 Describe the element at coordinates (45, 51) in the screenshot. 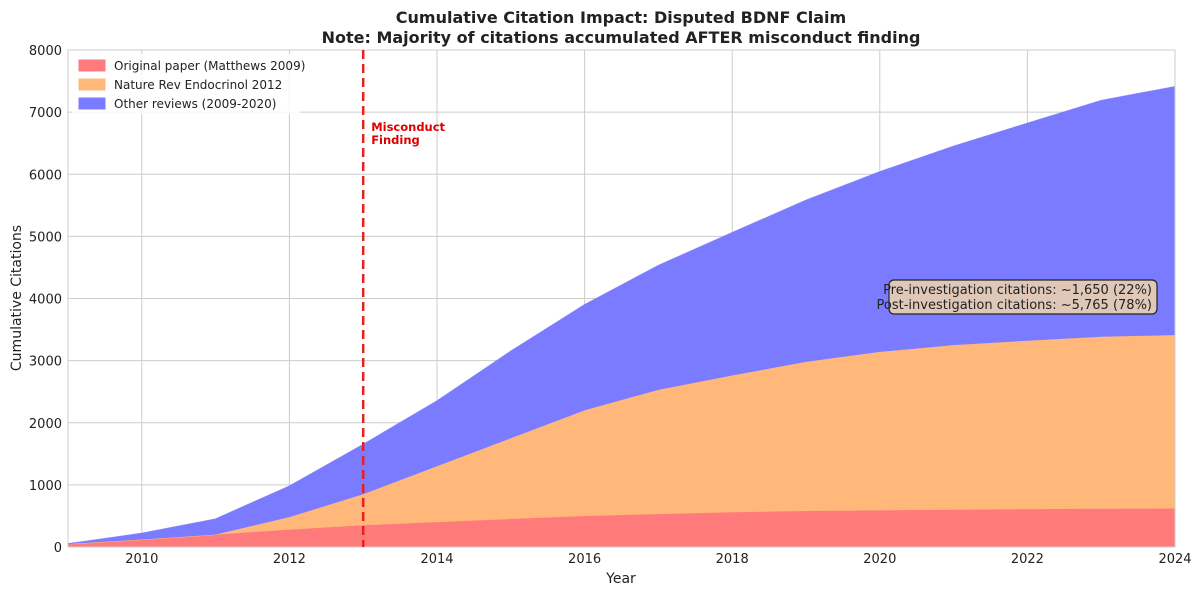

I see `y-tick-label: 8000` at that location.